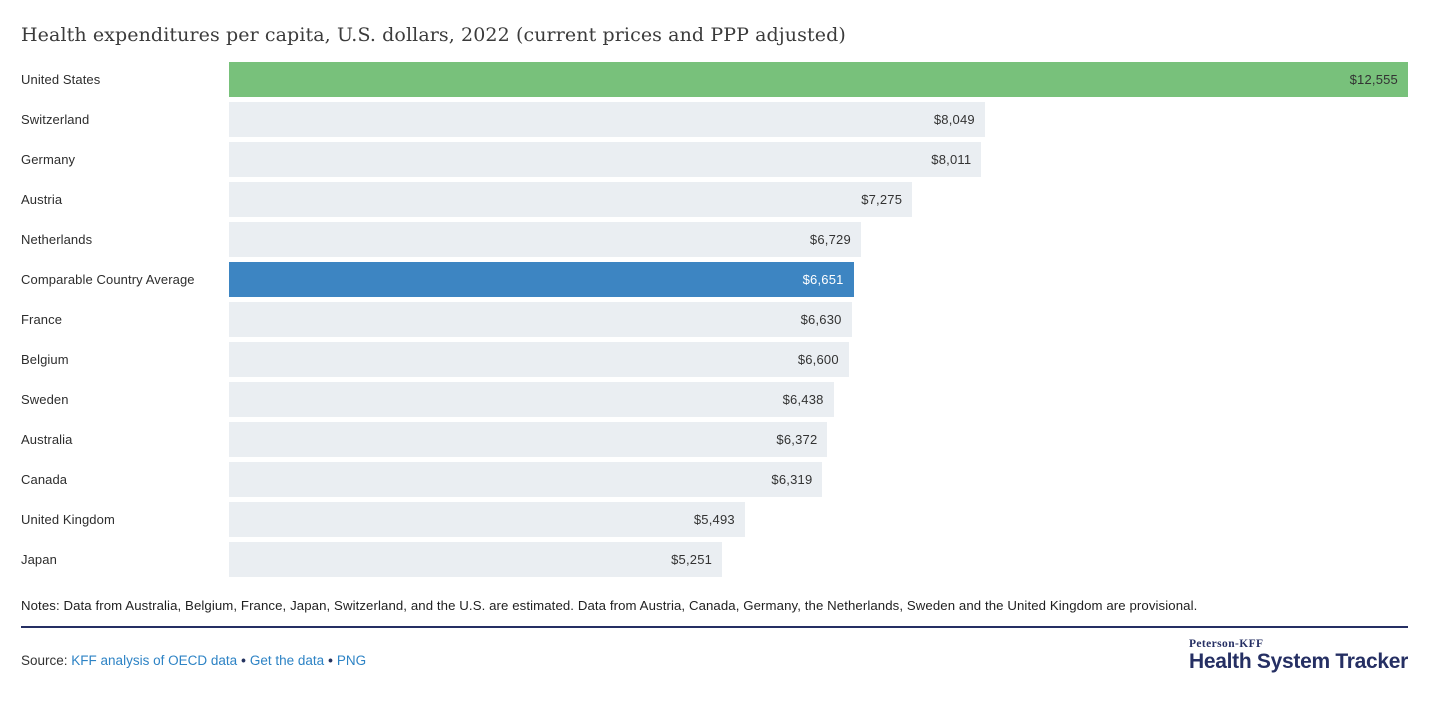 The height and width of the screenshot is (710, 1450). Describe the element at coordinates (1373, 79) in the screenshot. I see `bar-value-label: $12,555` at that location.